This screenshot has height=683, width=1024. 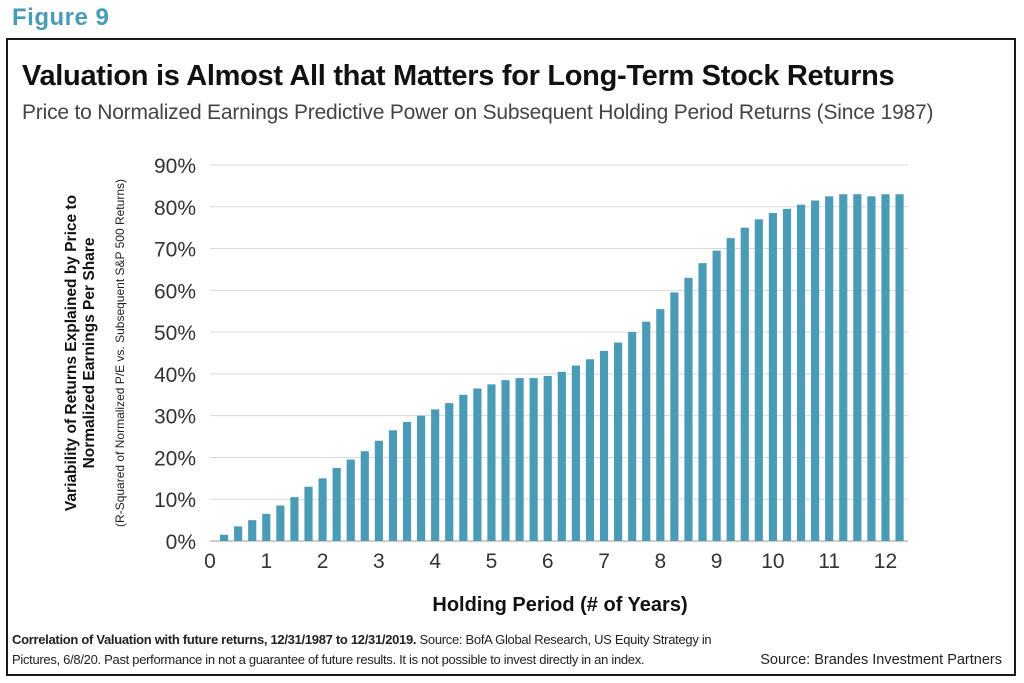 I want to click on y-tick-label: 70%, so click(x=175, y=250).